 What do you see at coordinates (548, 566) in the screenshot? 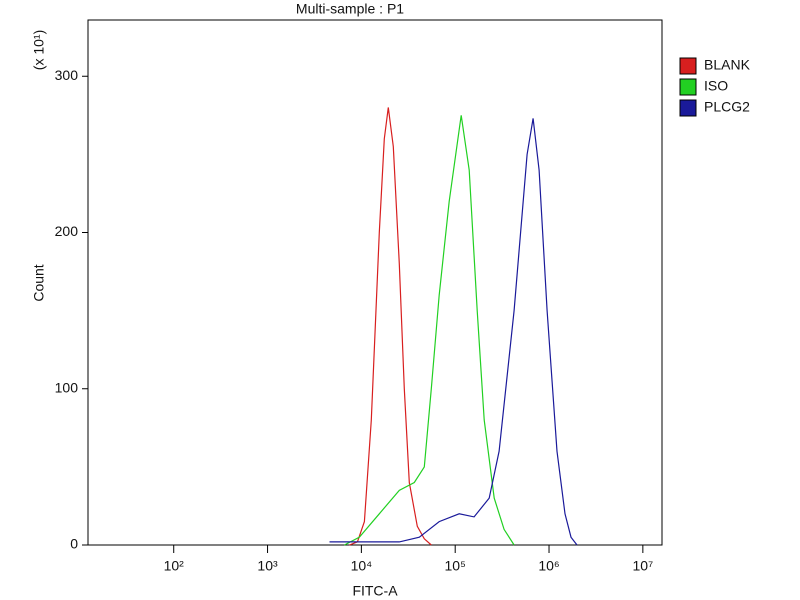
I see `x-tick-label: 10⁶` at bounding box center [548, 566].